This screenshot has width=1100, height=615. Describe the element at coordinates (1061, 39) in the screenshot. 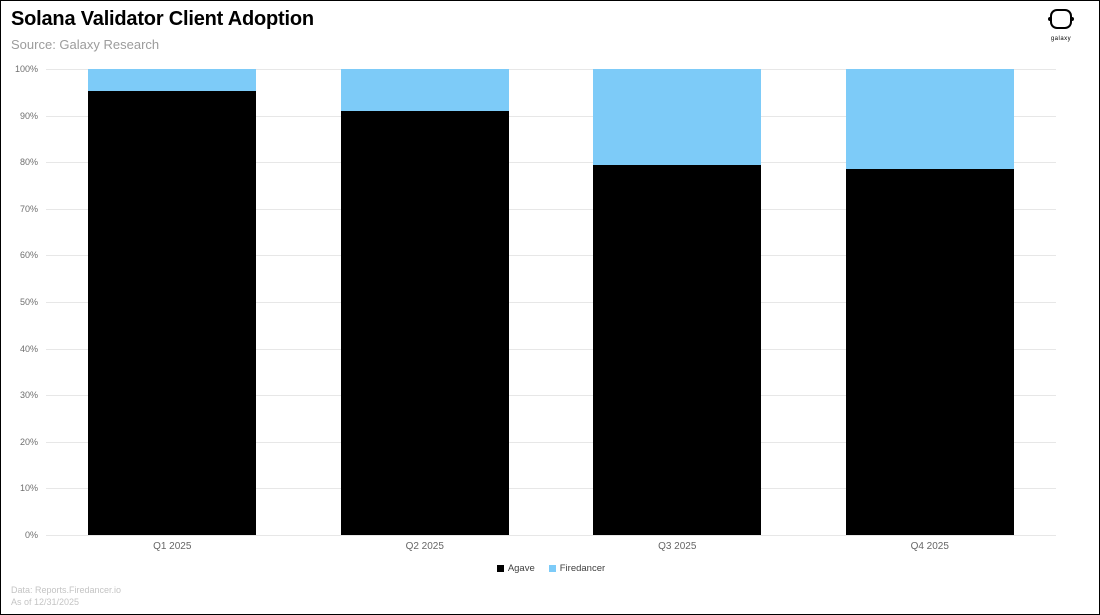

I see `galaxy-logo-text: galaxy` at that location.